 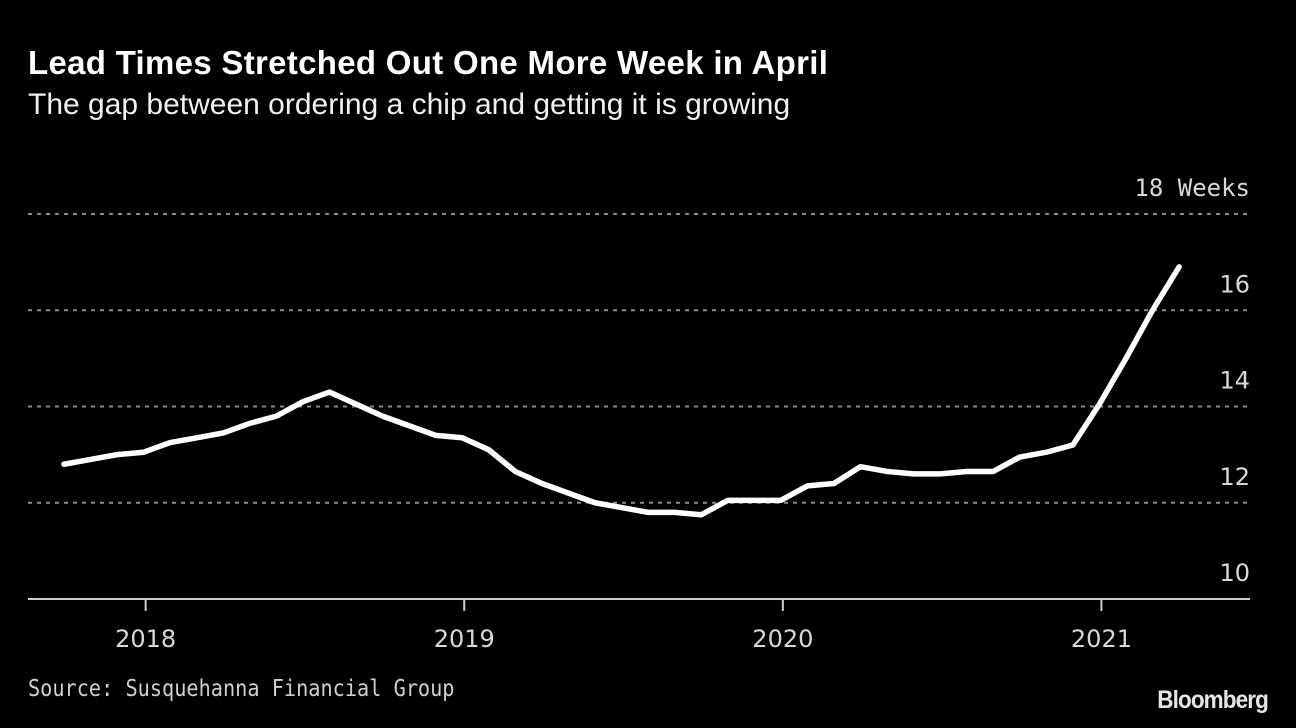 I want to click on y-tick-label: 18 Weeks, so click(x=1192, y=188).